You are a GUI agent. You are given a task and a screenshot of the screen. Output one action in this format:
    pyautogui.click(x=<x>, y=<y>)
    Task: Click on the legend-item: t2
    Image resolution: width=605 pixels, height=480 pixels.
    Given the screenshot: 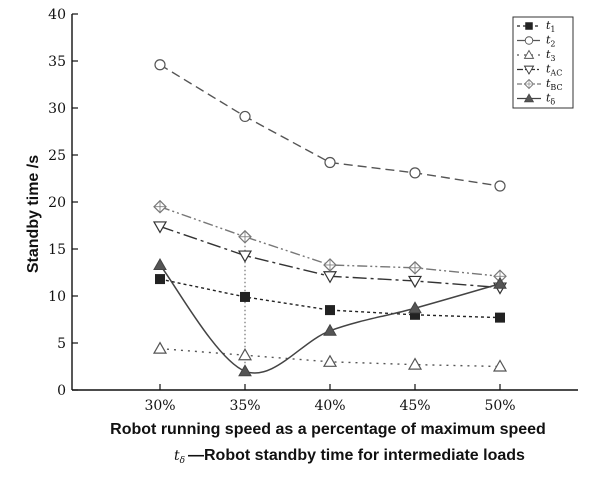 What is the action you would take?
    pyautogui.click(x=536, y=41)
    